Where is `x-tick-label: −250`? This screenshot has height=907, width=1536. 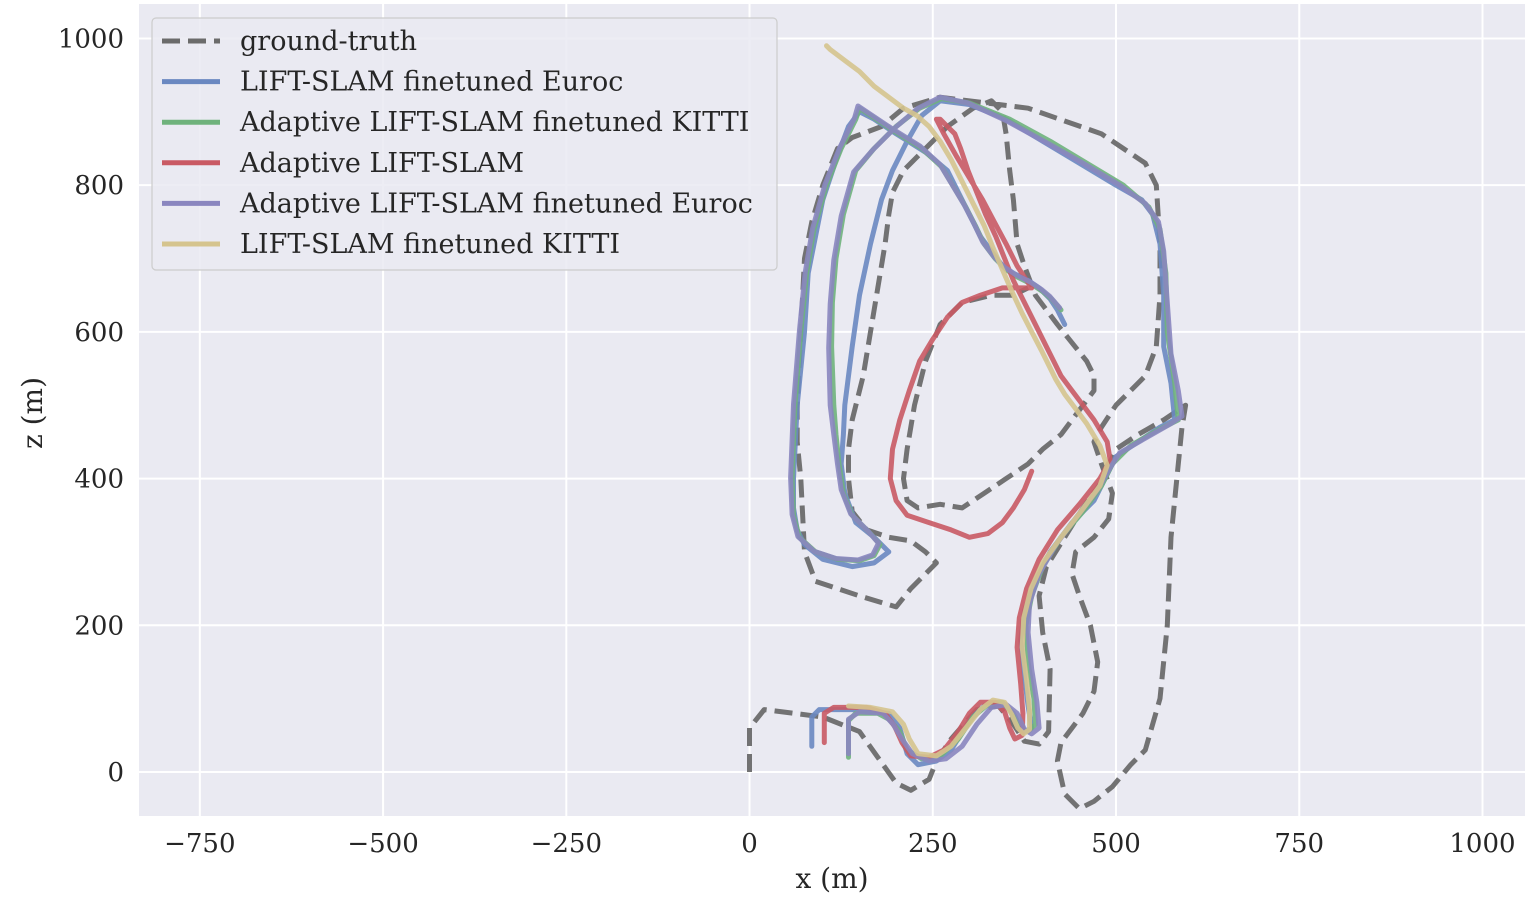
x-tick-label: −250 is located at coordinates (566, 844).